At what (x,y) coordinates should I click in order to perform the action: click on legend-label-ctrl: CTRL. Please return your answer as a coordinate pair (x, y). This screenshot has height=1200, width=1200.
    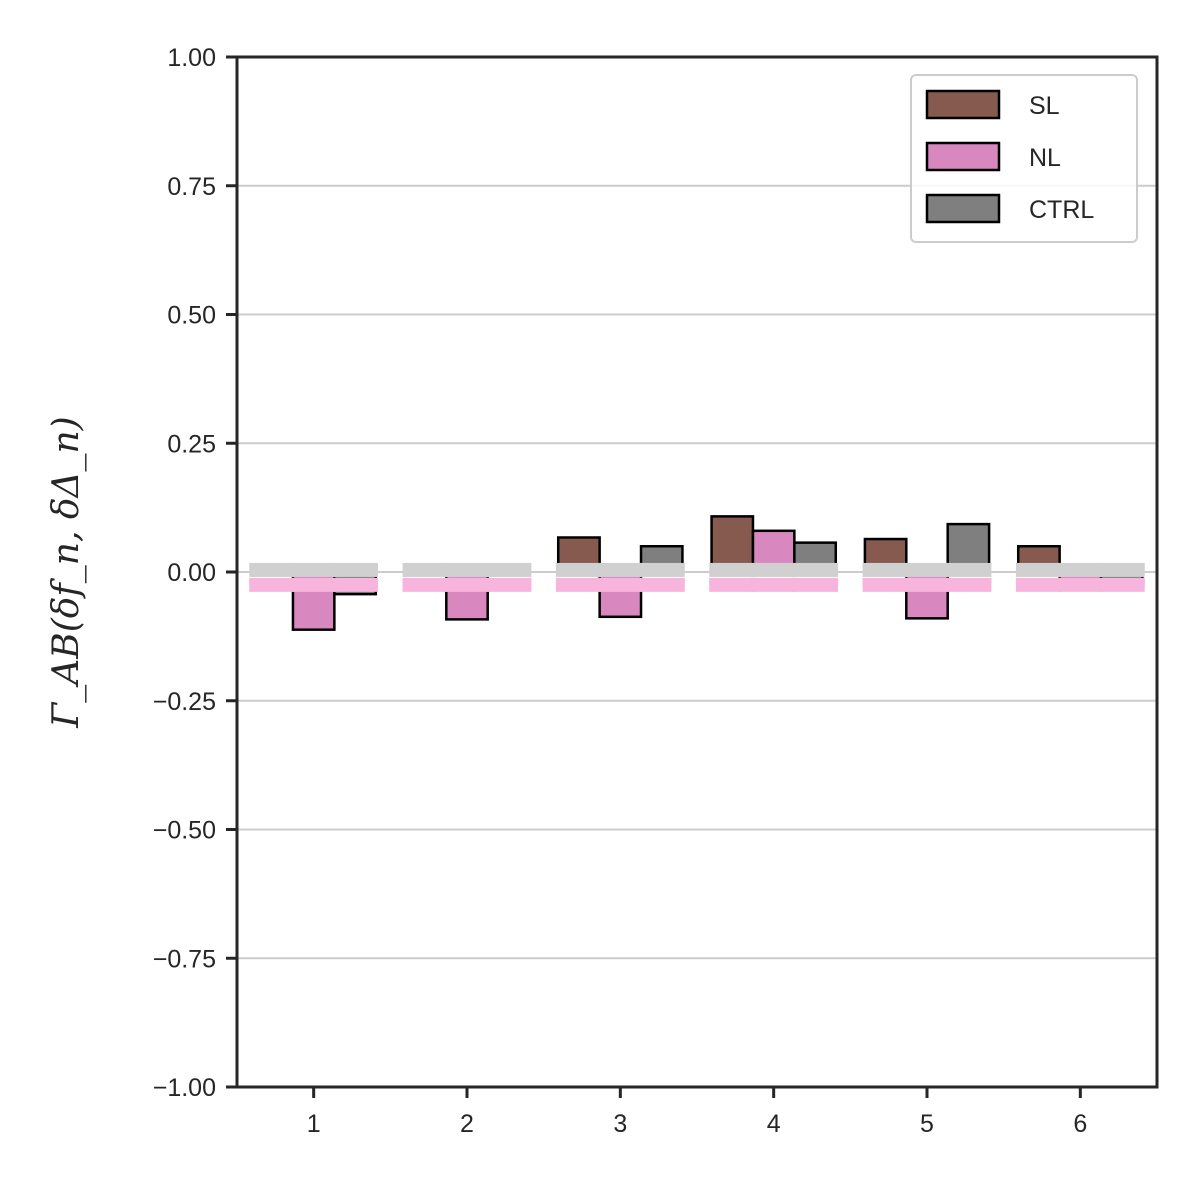
    Looking at the image, I should click on (1061, 210).